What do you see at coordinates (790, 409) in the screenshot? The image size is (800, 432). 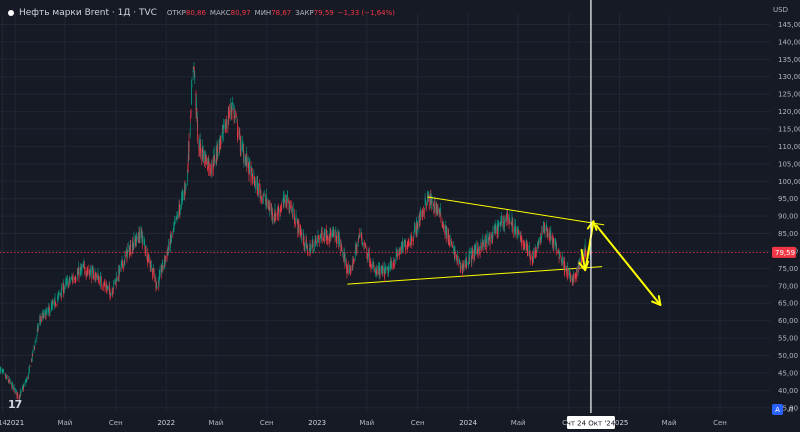 I see `log-scale-button: Л` at bounding box center [790, 409].